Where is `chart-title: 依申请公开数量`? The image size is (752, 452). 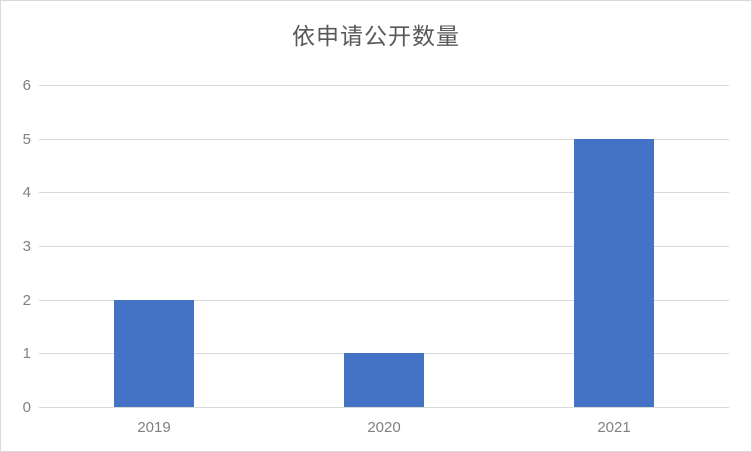
chart-title: 依申请公开数量 is located at coordinates (376, 36).